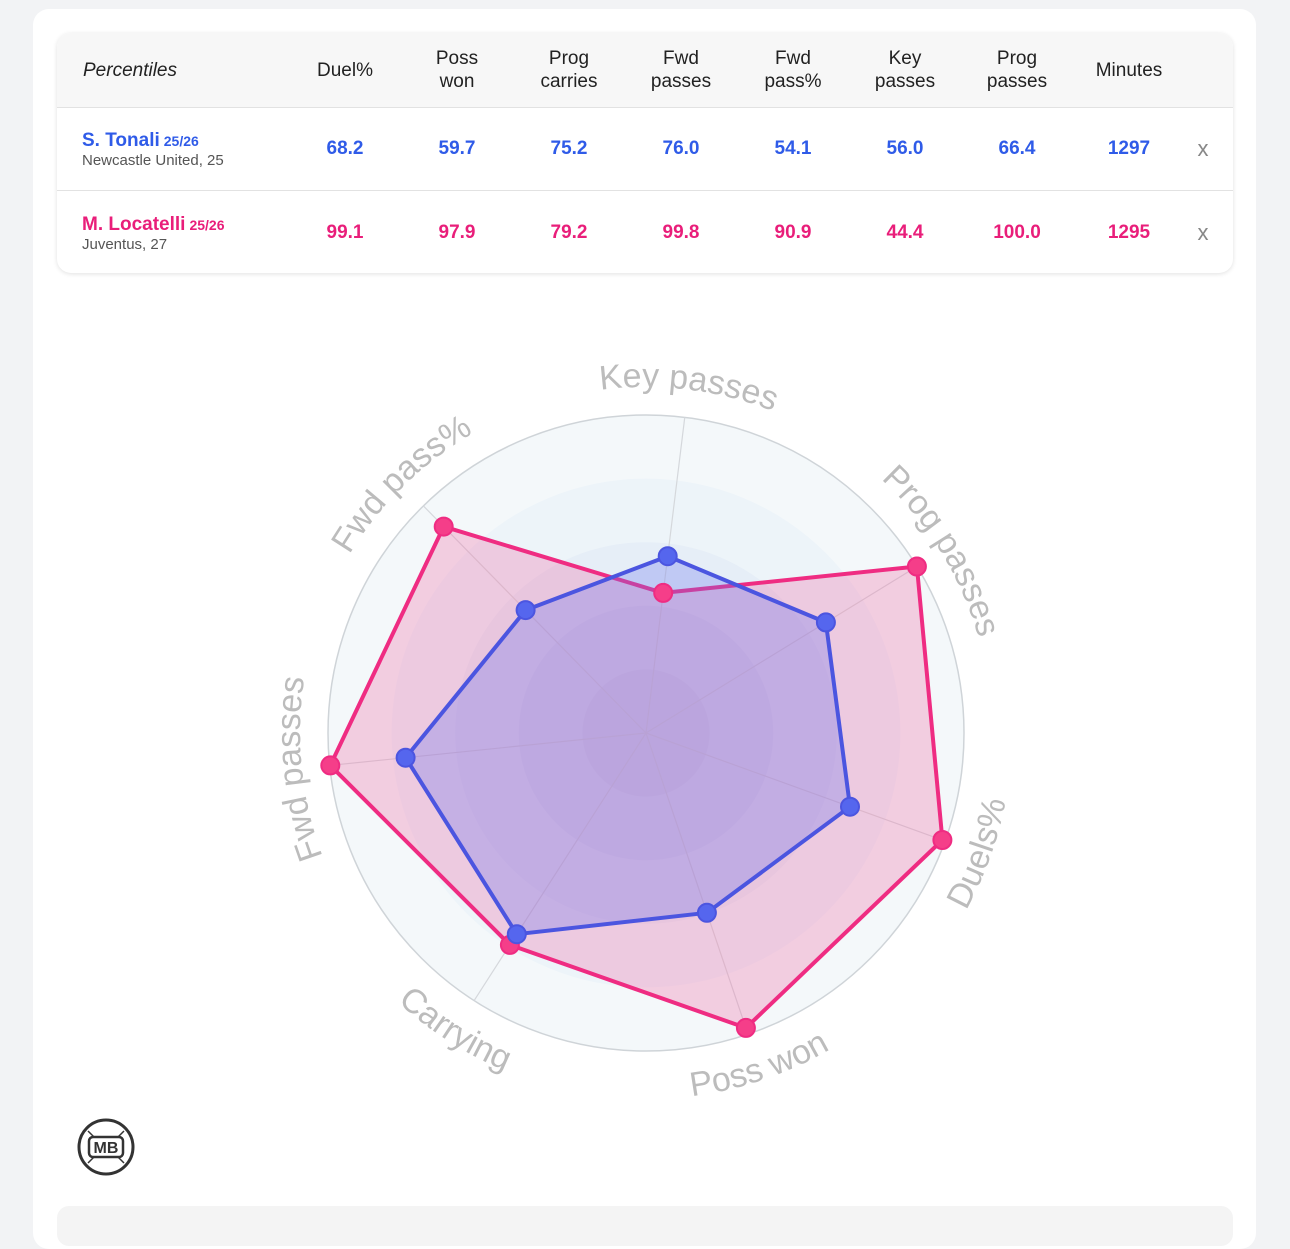  What do you see at coordinates (125, 244) in the screenshot?
I see `player-team-age: Juventus, 27` at bounding box center [125, 244].